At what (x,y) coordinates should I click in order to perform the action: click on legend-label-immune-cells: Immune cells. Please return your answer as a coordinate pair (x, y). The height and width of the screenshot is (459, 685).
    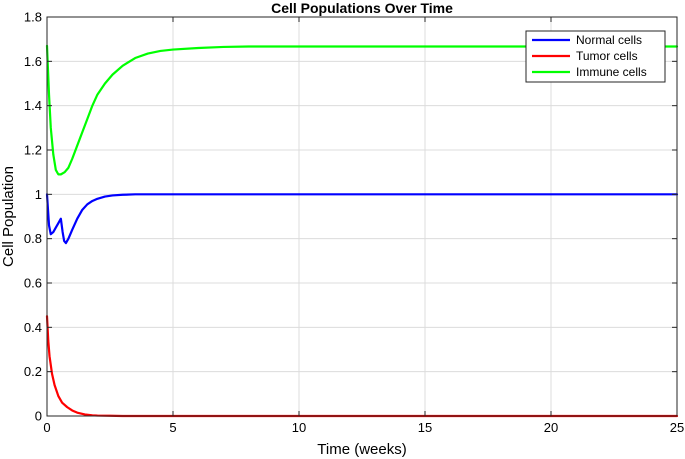
    Looking at the image, I should click on (611, 72).